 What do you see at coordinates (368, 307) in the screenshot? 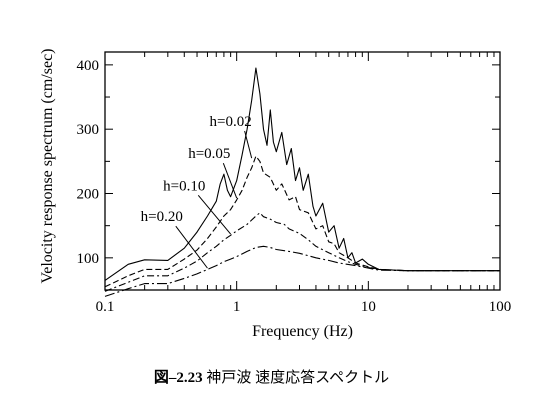
I see `x-tick-label: 10` at bounding box center [368, 307].